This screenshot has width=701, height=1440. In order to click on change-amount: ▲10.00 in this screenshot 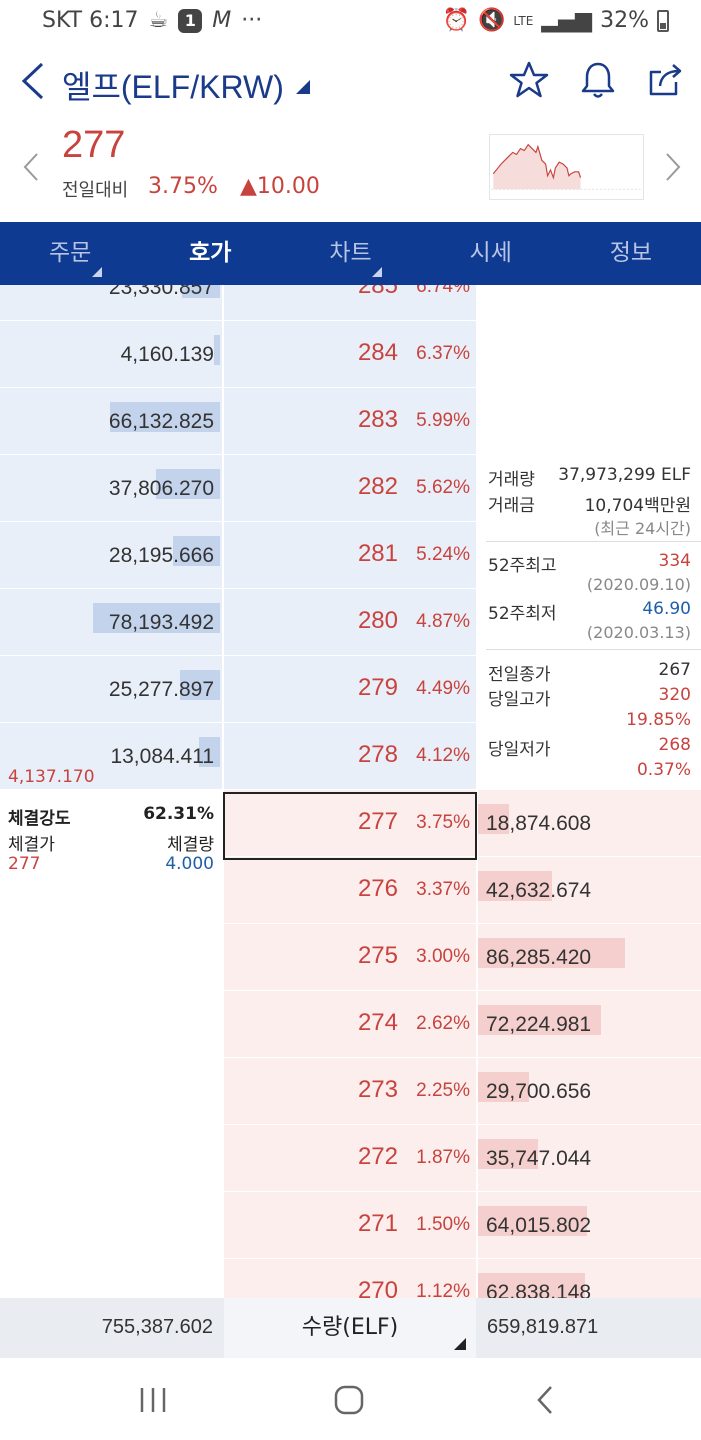, I will do `click(280, 186)`.